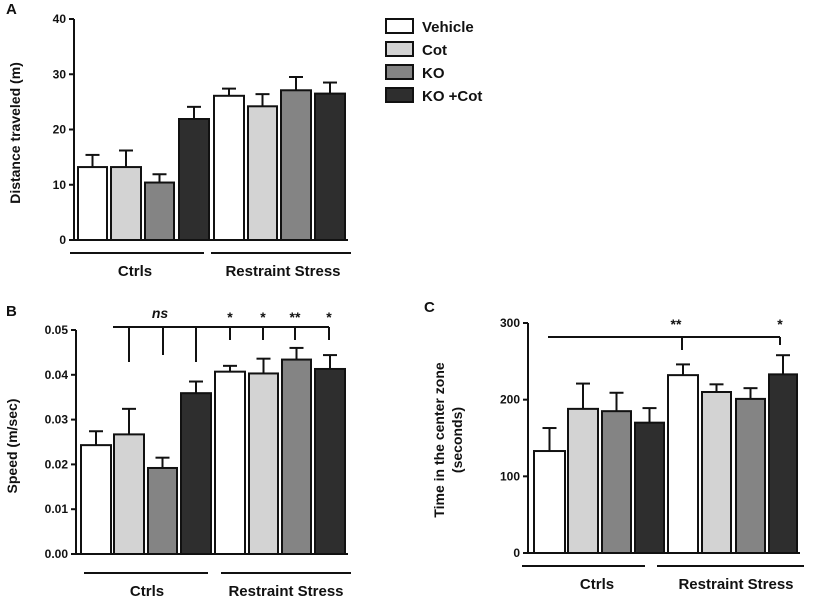 The height and width of the screenshot is (601, 826). Describe the element at coordinates (399, 95) in the screenshot. I see `legend-swatch-ko-cot` at that location.